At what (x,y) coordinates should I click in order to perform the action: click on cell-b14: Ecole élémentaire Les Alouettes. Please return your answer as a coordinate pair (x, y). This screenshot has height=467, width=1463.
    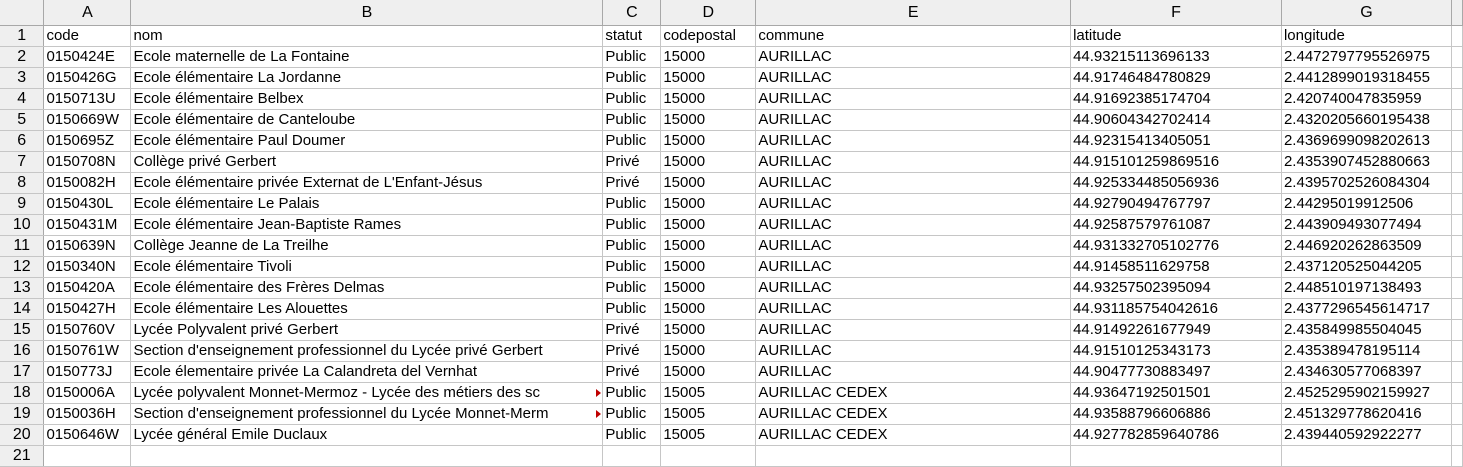
    Looking at the image, I should click on (367, 309).